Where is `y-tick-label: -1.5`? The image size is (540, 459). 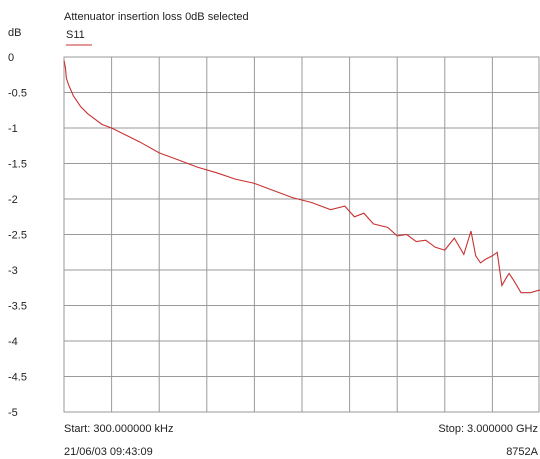
y-tick-label: -1.5 is located at coordinates (17, 165).